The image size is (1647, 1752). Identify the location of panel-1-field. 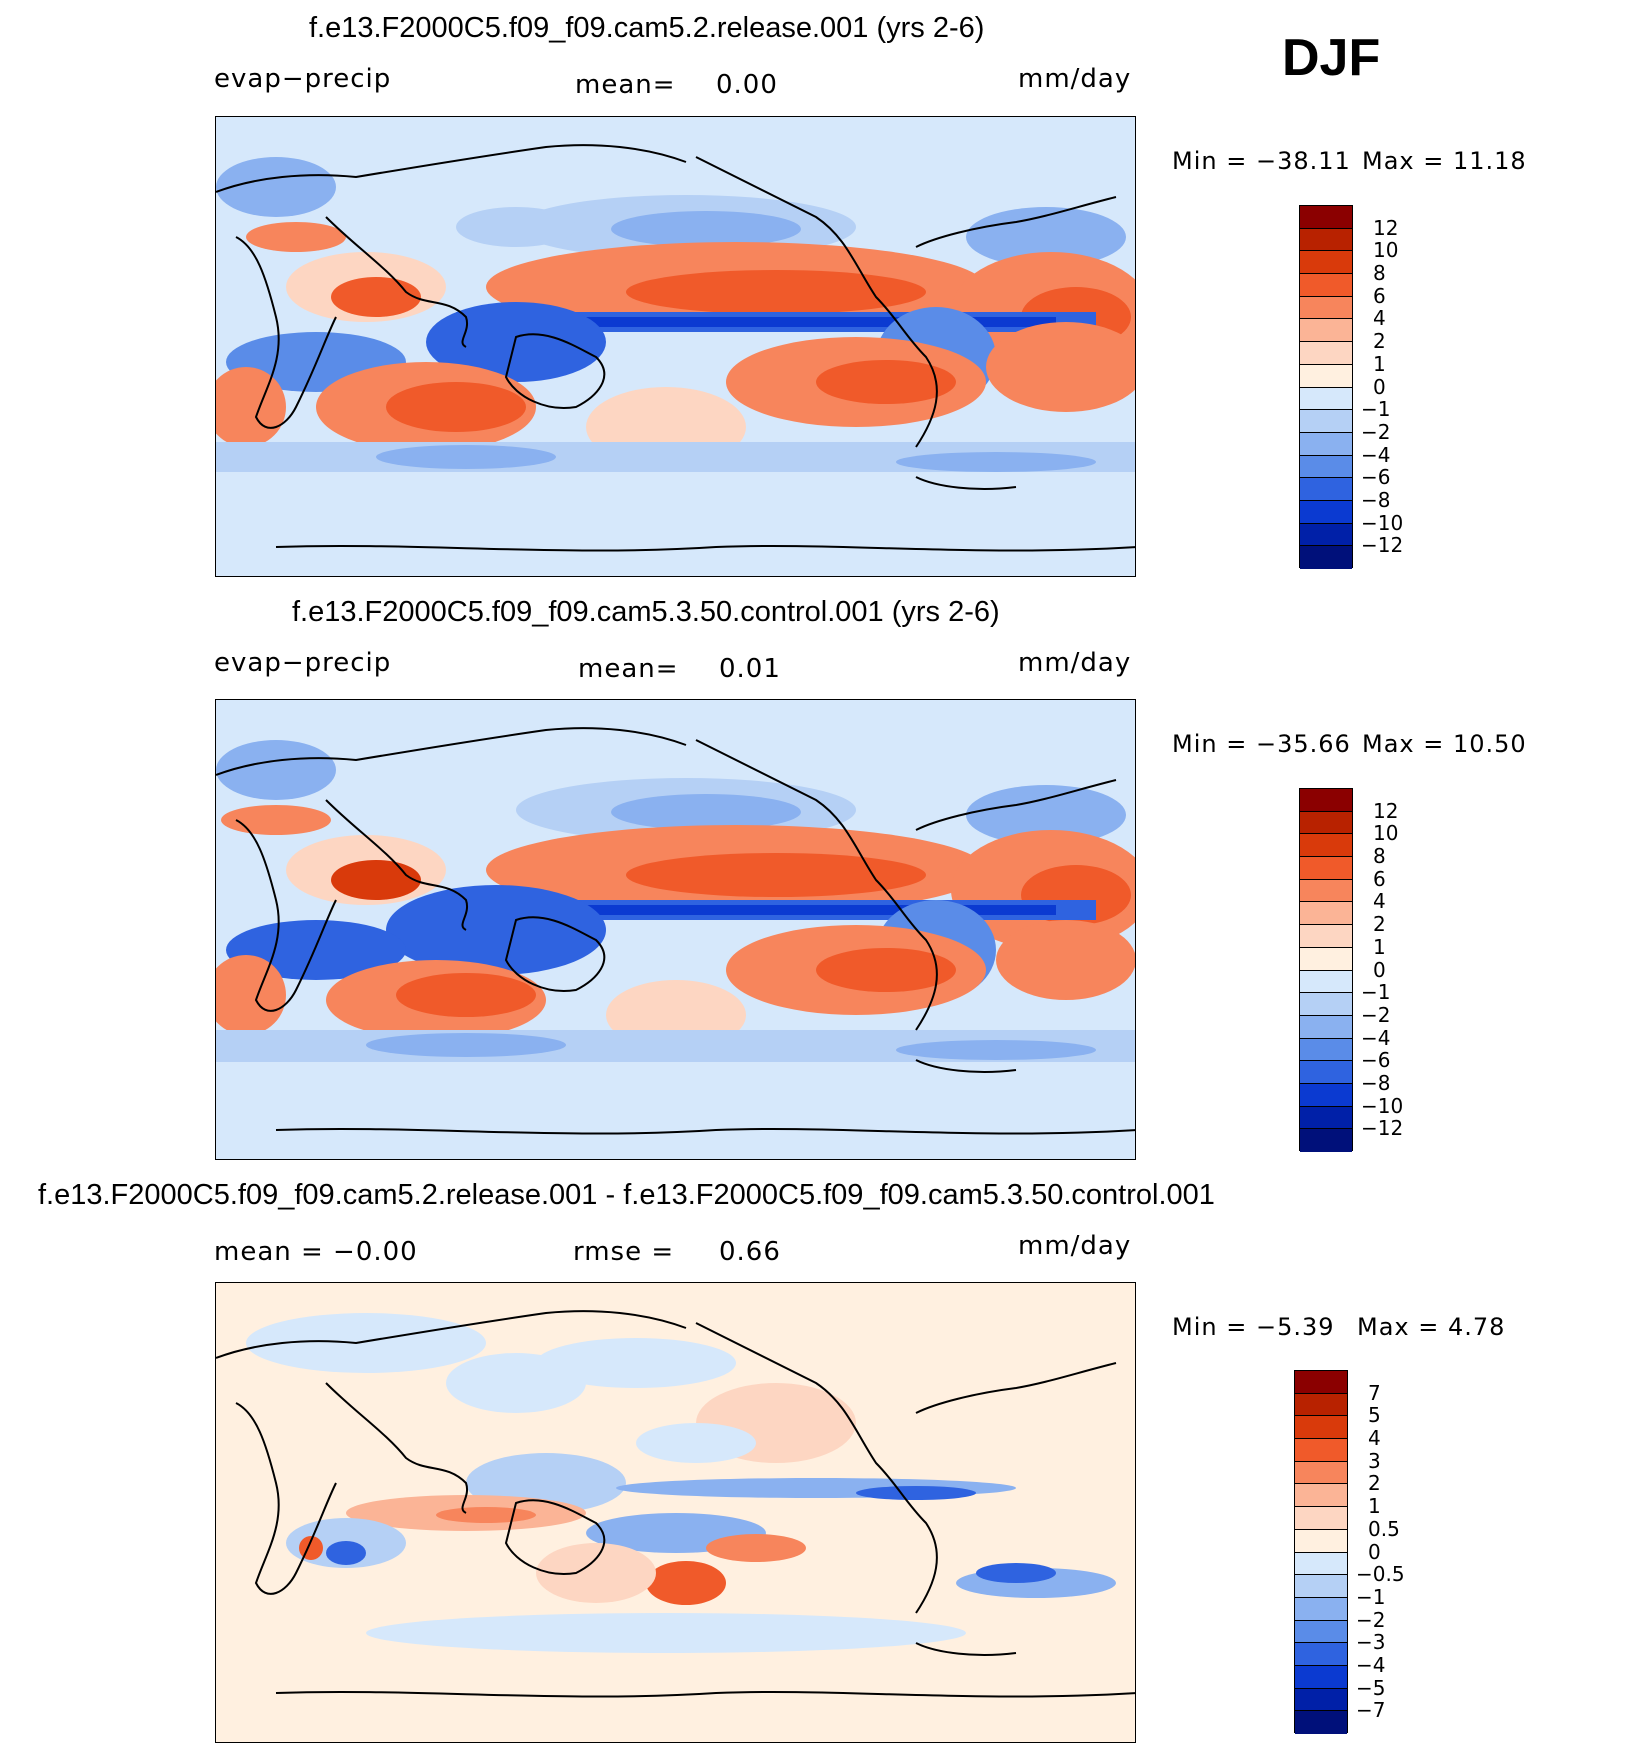
(675, 346).